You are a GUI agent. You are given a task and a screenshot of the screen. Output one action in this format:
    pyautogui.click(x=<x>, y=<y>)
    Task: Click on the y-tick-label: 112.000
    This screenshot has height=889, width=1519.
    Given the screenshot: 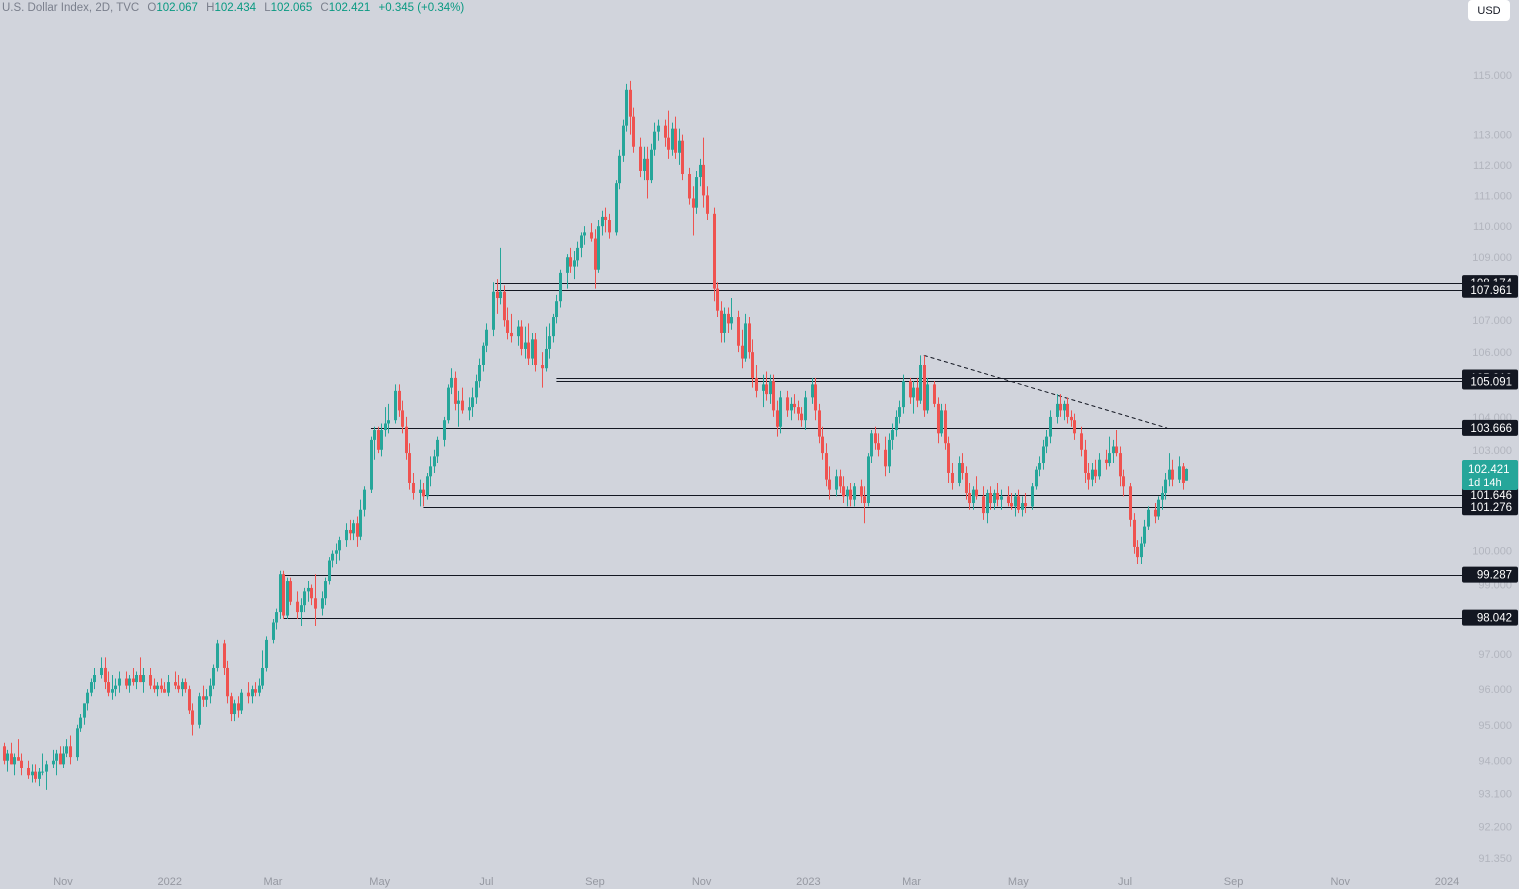 What is the action you would take?
    pyautogui.click(x=1492, y=166)
    